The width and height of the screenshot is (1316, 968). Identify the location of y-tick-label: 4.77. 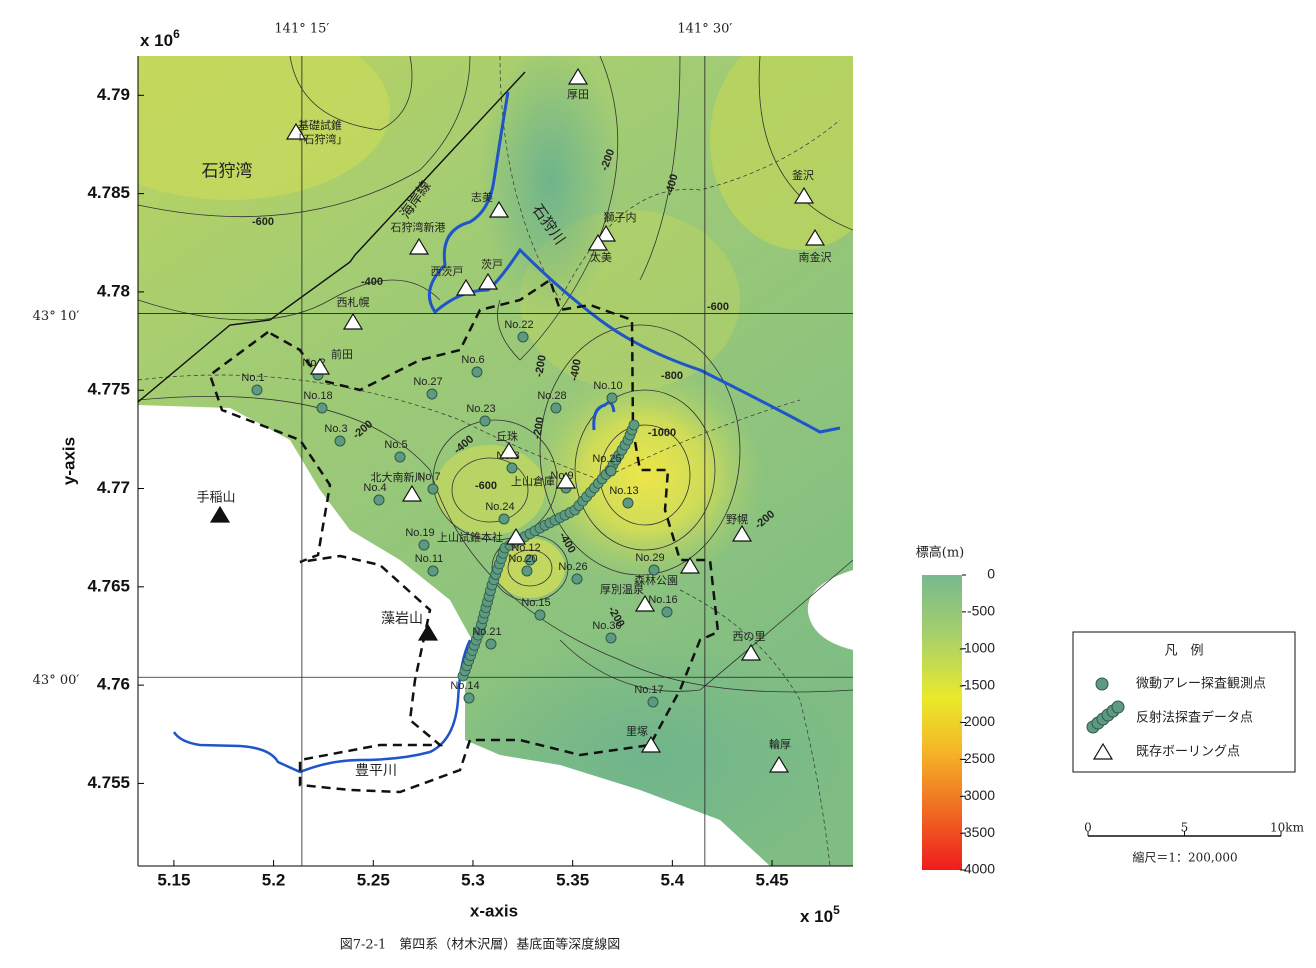
(113, 487).